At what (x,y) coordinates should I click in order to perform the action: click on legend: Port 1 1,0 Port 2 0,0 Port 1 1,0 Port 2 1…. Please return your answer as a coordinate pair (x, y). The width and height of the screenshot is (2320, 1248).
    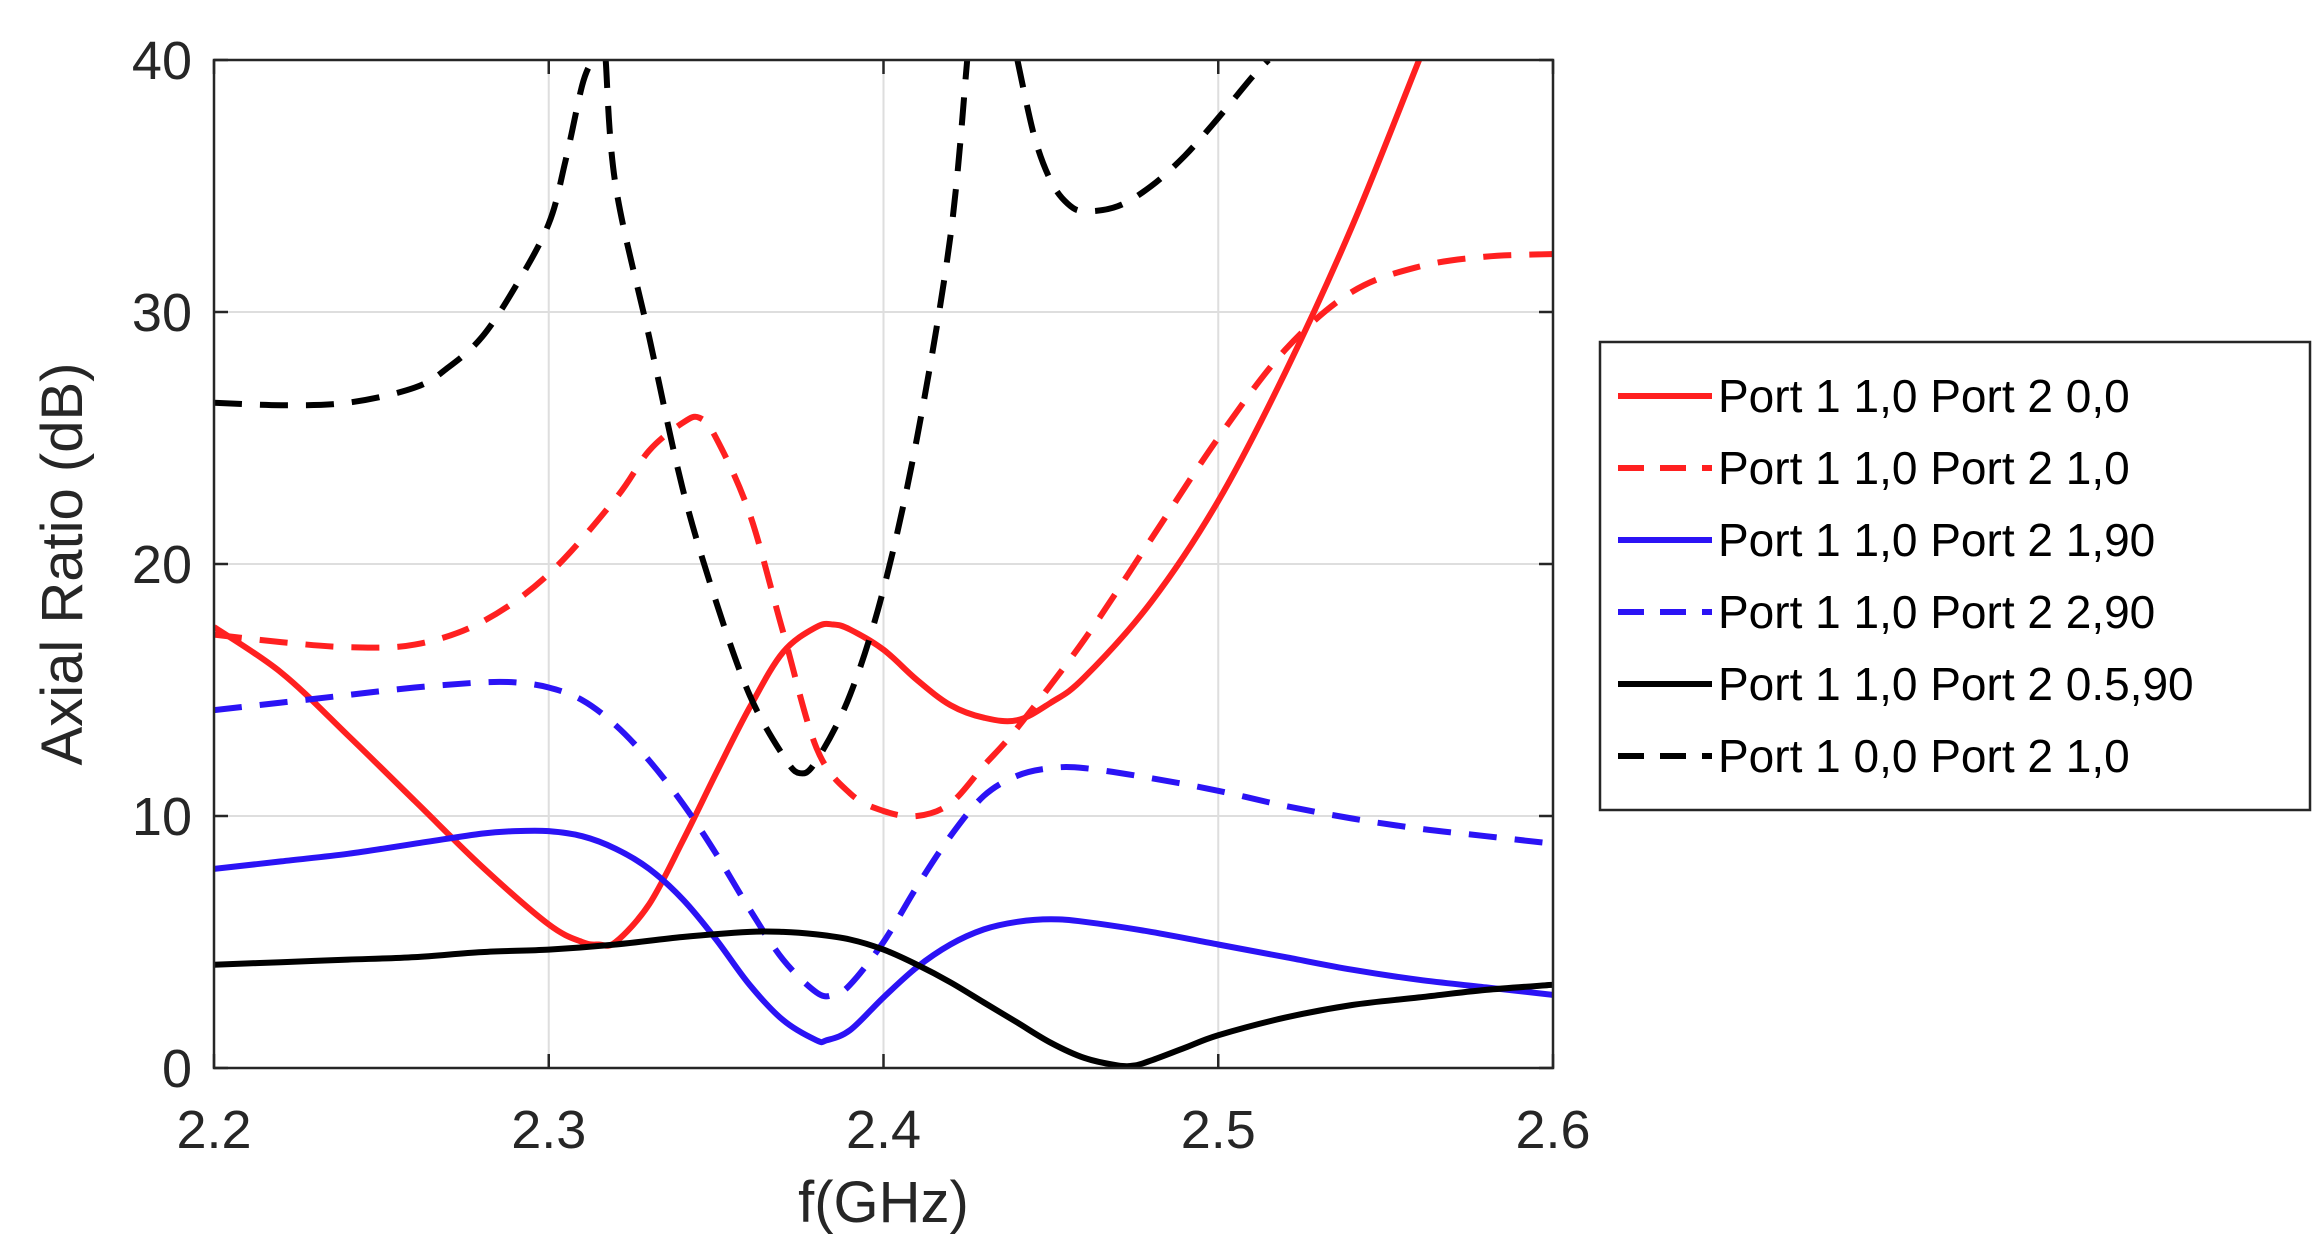
    Looking at the image, I should click on (1955, 576).